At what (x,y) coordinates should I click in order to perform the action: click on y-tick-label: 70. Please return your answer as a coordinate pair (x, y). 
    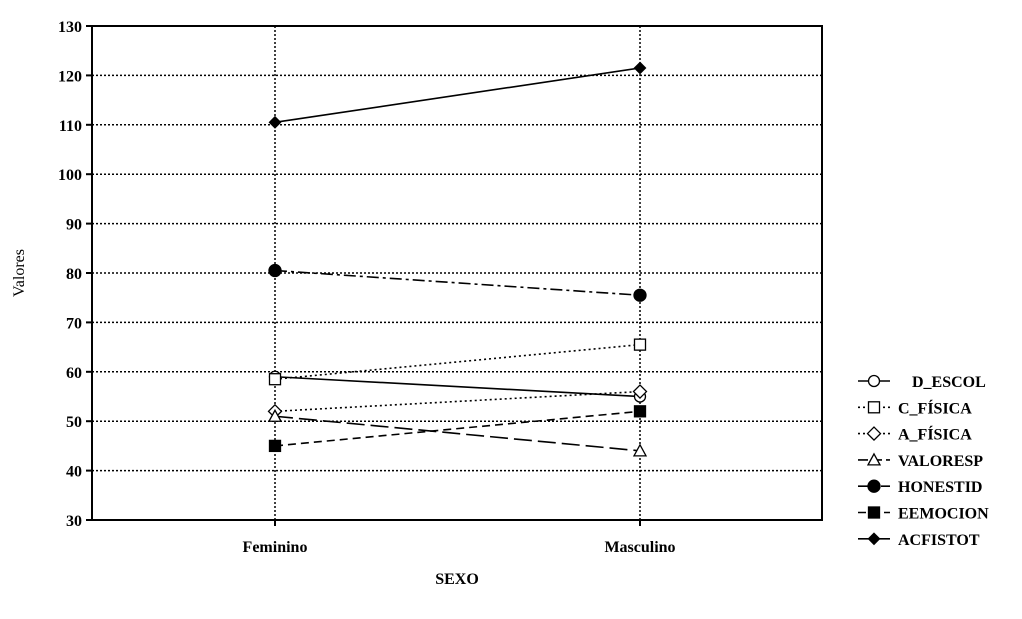
    Looking at the image, I should click on (74, 323).